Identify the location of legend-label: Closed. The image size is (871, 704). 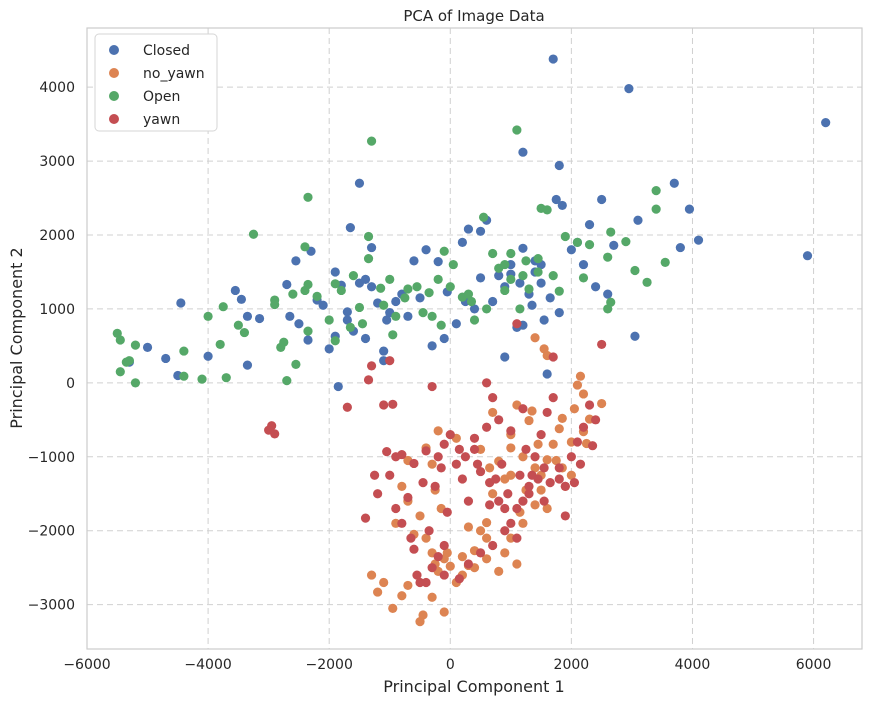
(166, 51).